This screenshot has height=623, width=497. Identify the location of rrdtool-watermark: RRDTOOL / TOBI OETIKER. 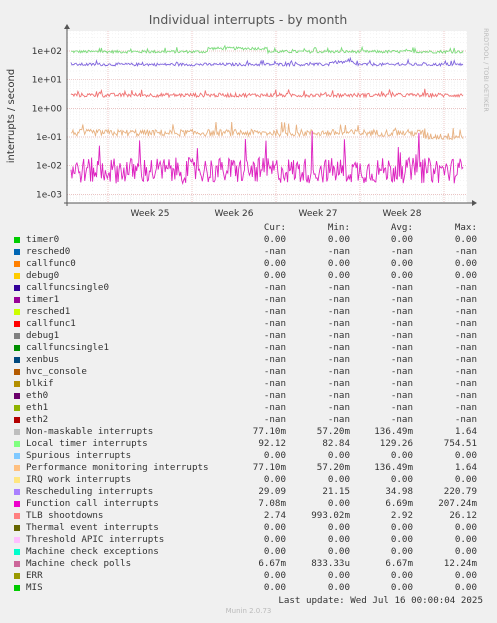
(486, 70).